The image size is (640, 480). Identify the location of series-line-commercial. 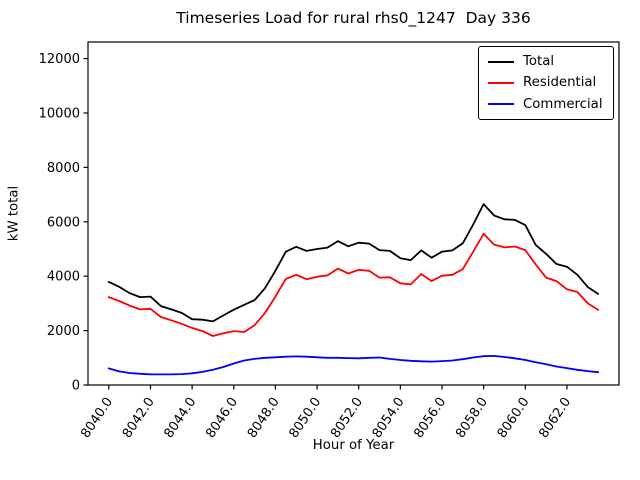
(353, 365).